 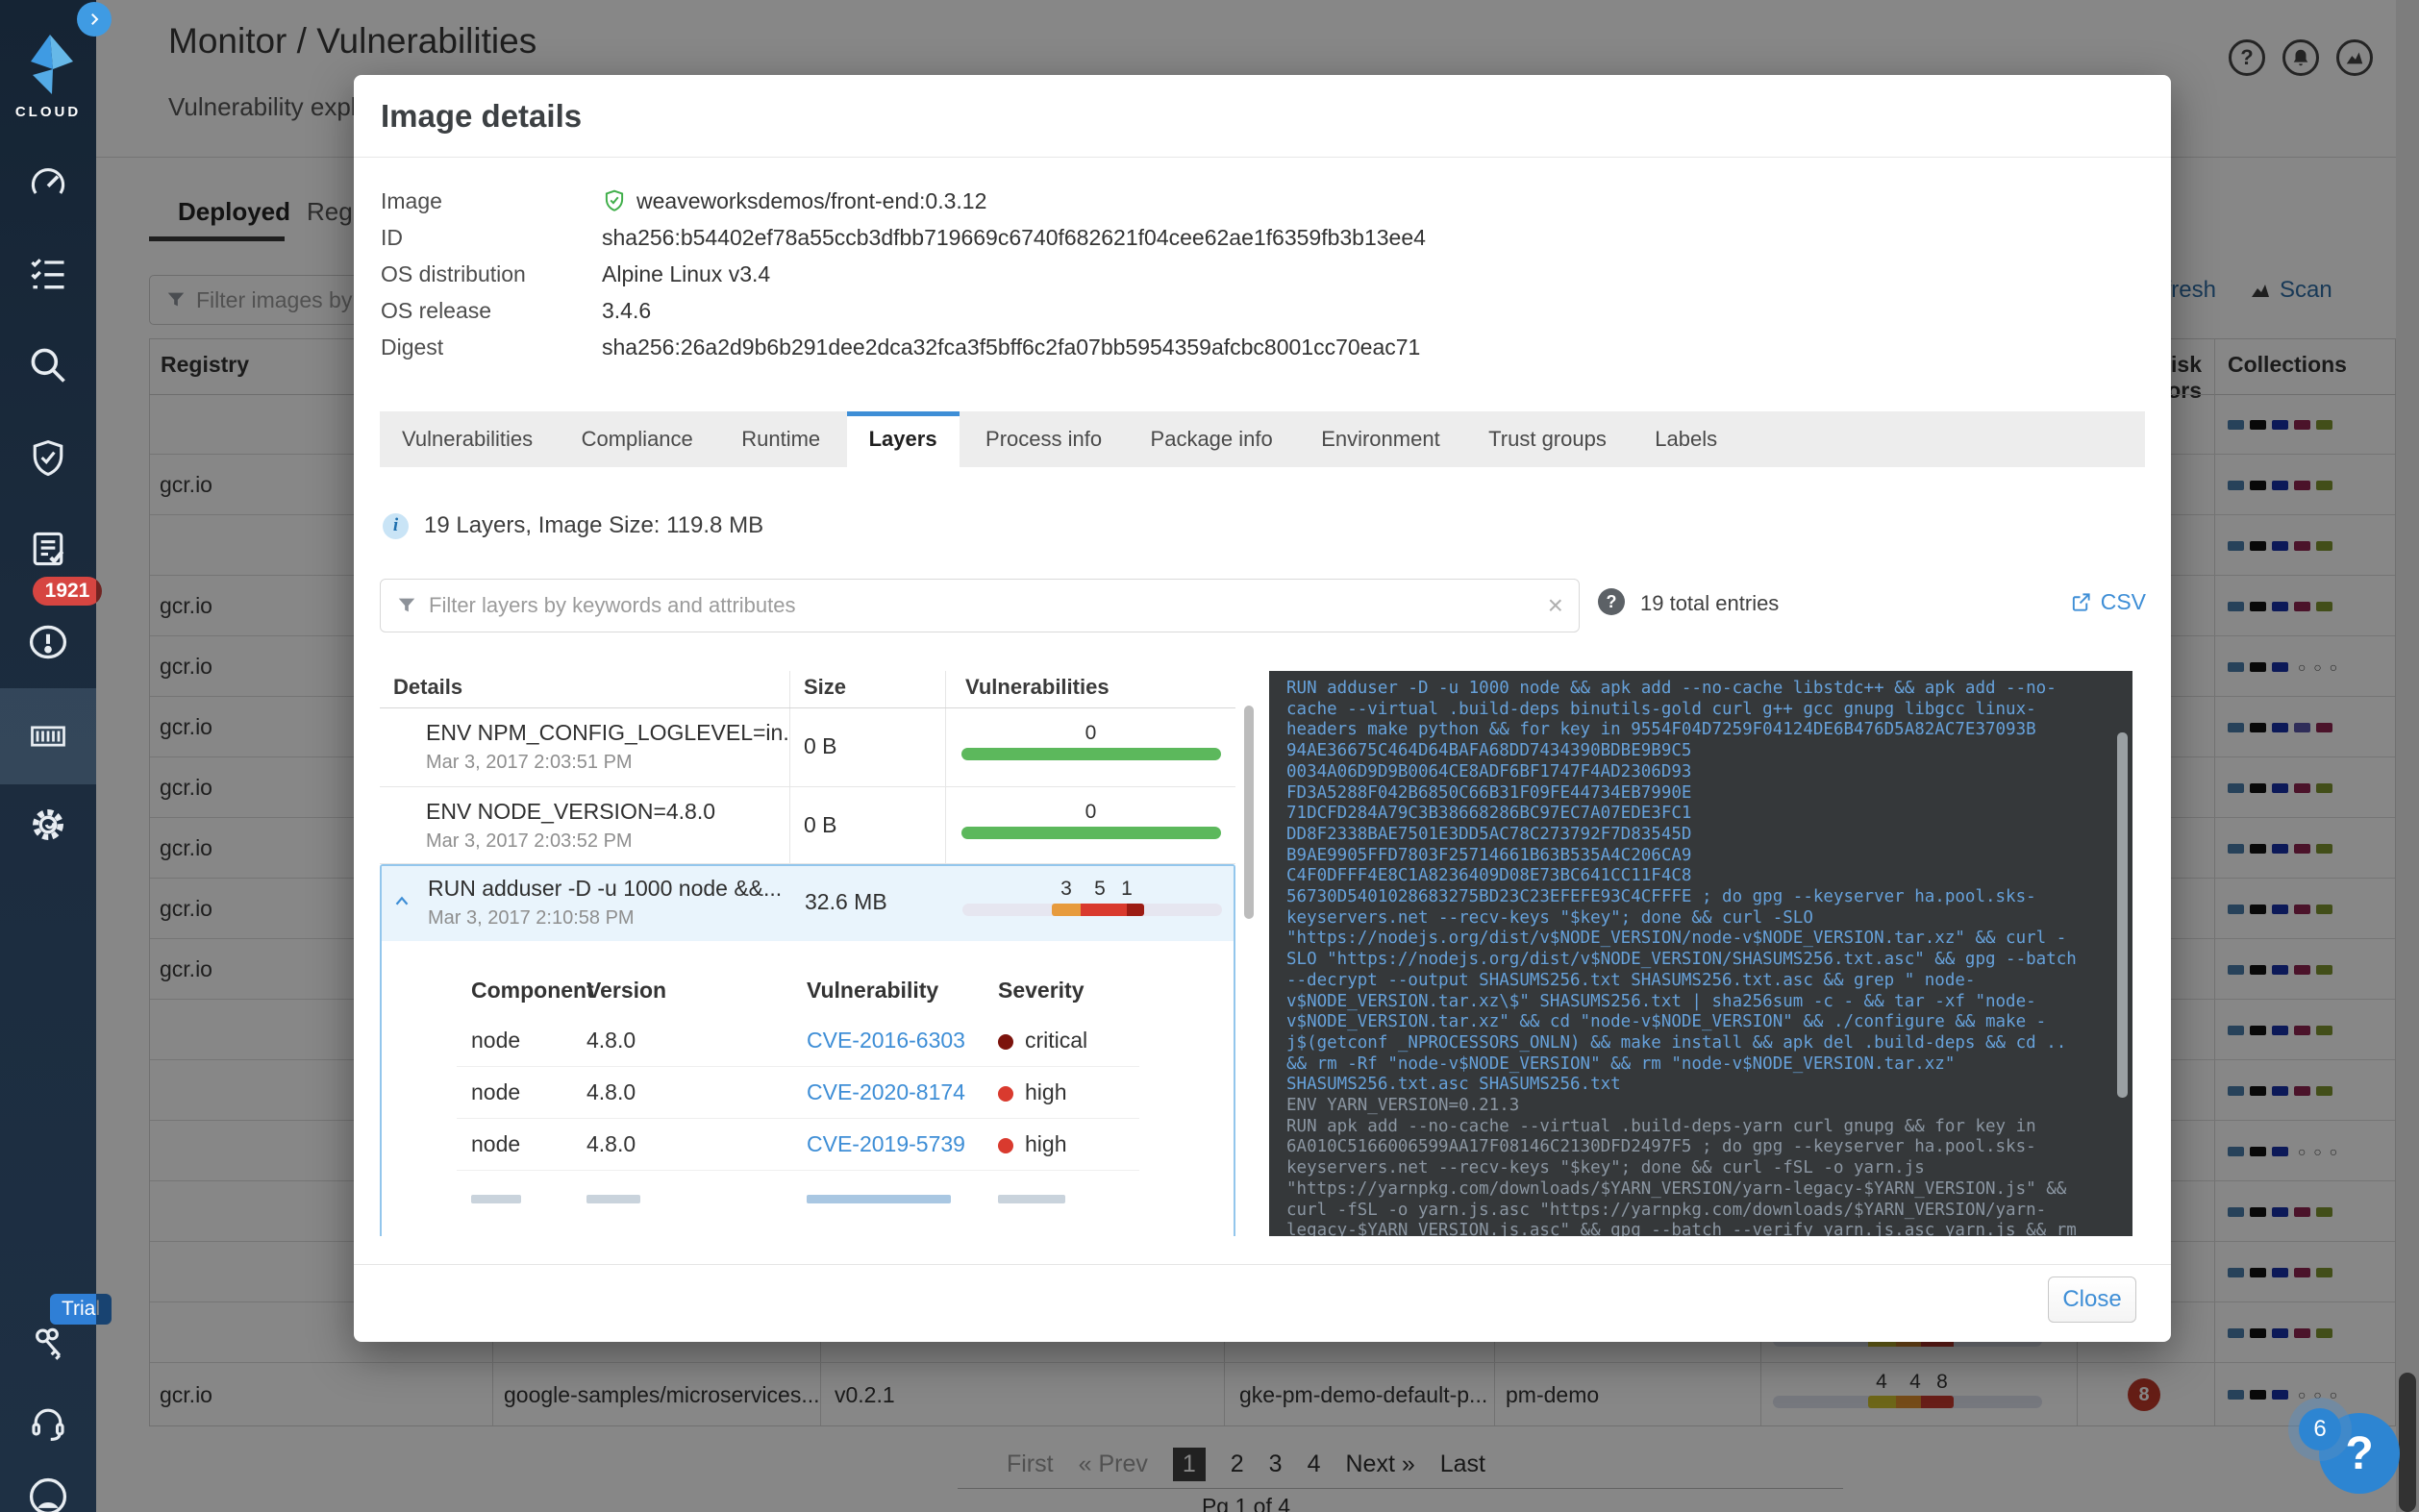 What do you see at coordinates (1100, 889) in the screenshot?
I see `count-high: 5` at bounding box center [1100, 889].